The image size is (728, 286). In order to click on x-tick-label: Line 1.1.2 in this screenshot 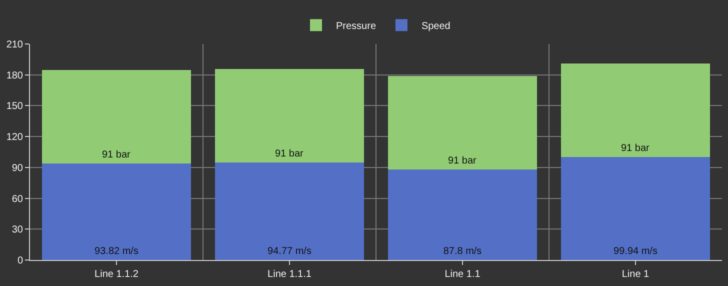, I will do `click(116, 274)`.